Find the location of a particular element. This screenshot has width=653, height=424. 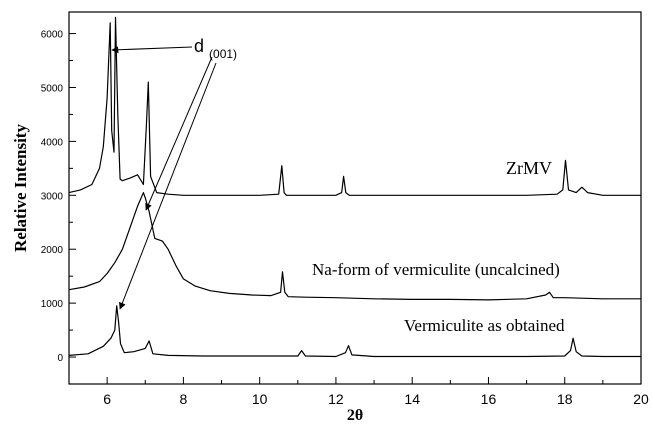

x-tick-label: 20 is located at coordinates (641, 399).